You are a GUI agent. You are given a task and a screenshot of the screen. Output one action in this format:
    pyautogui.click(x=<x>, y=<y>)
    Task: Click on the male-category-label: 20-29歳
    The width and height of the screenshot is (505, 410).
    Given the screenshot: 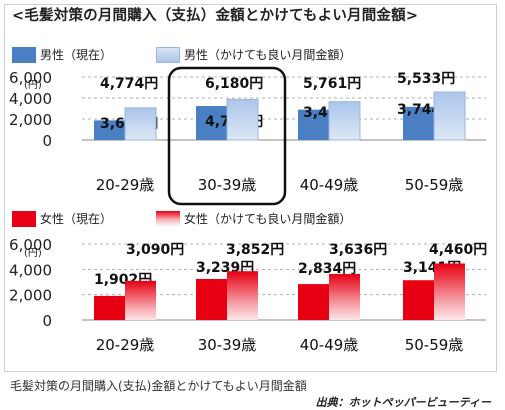 What is the action you would take?
    pyautogui.click(x=125, y=185)
    